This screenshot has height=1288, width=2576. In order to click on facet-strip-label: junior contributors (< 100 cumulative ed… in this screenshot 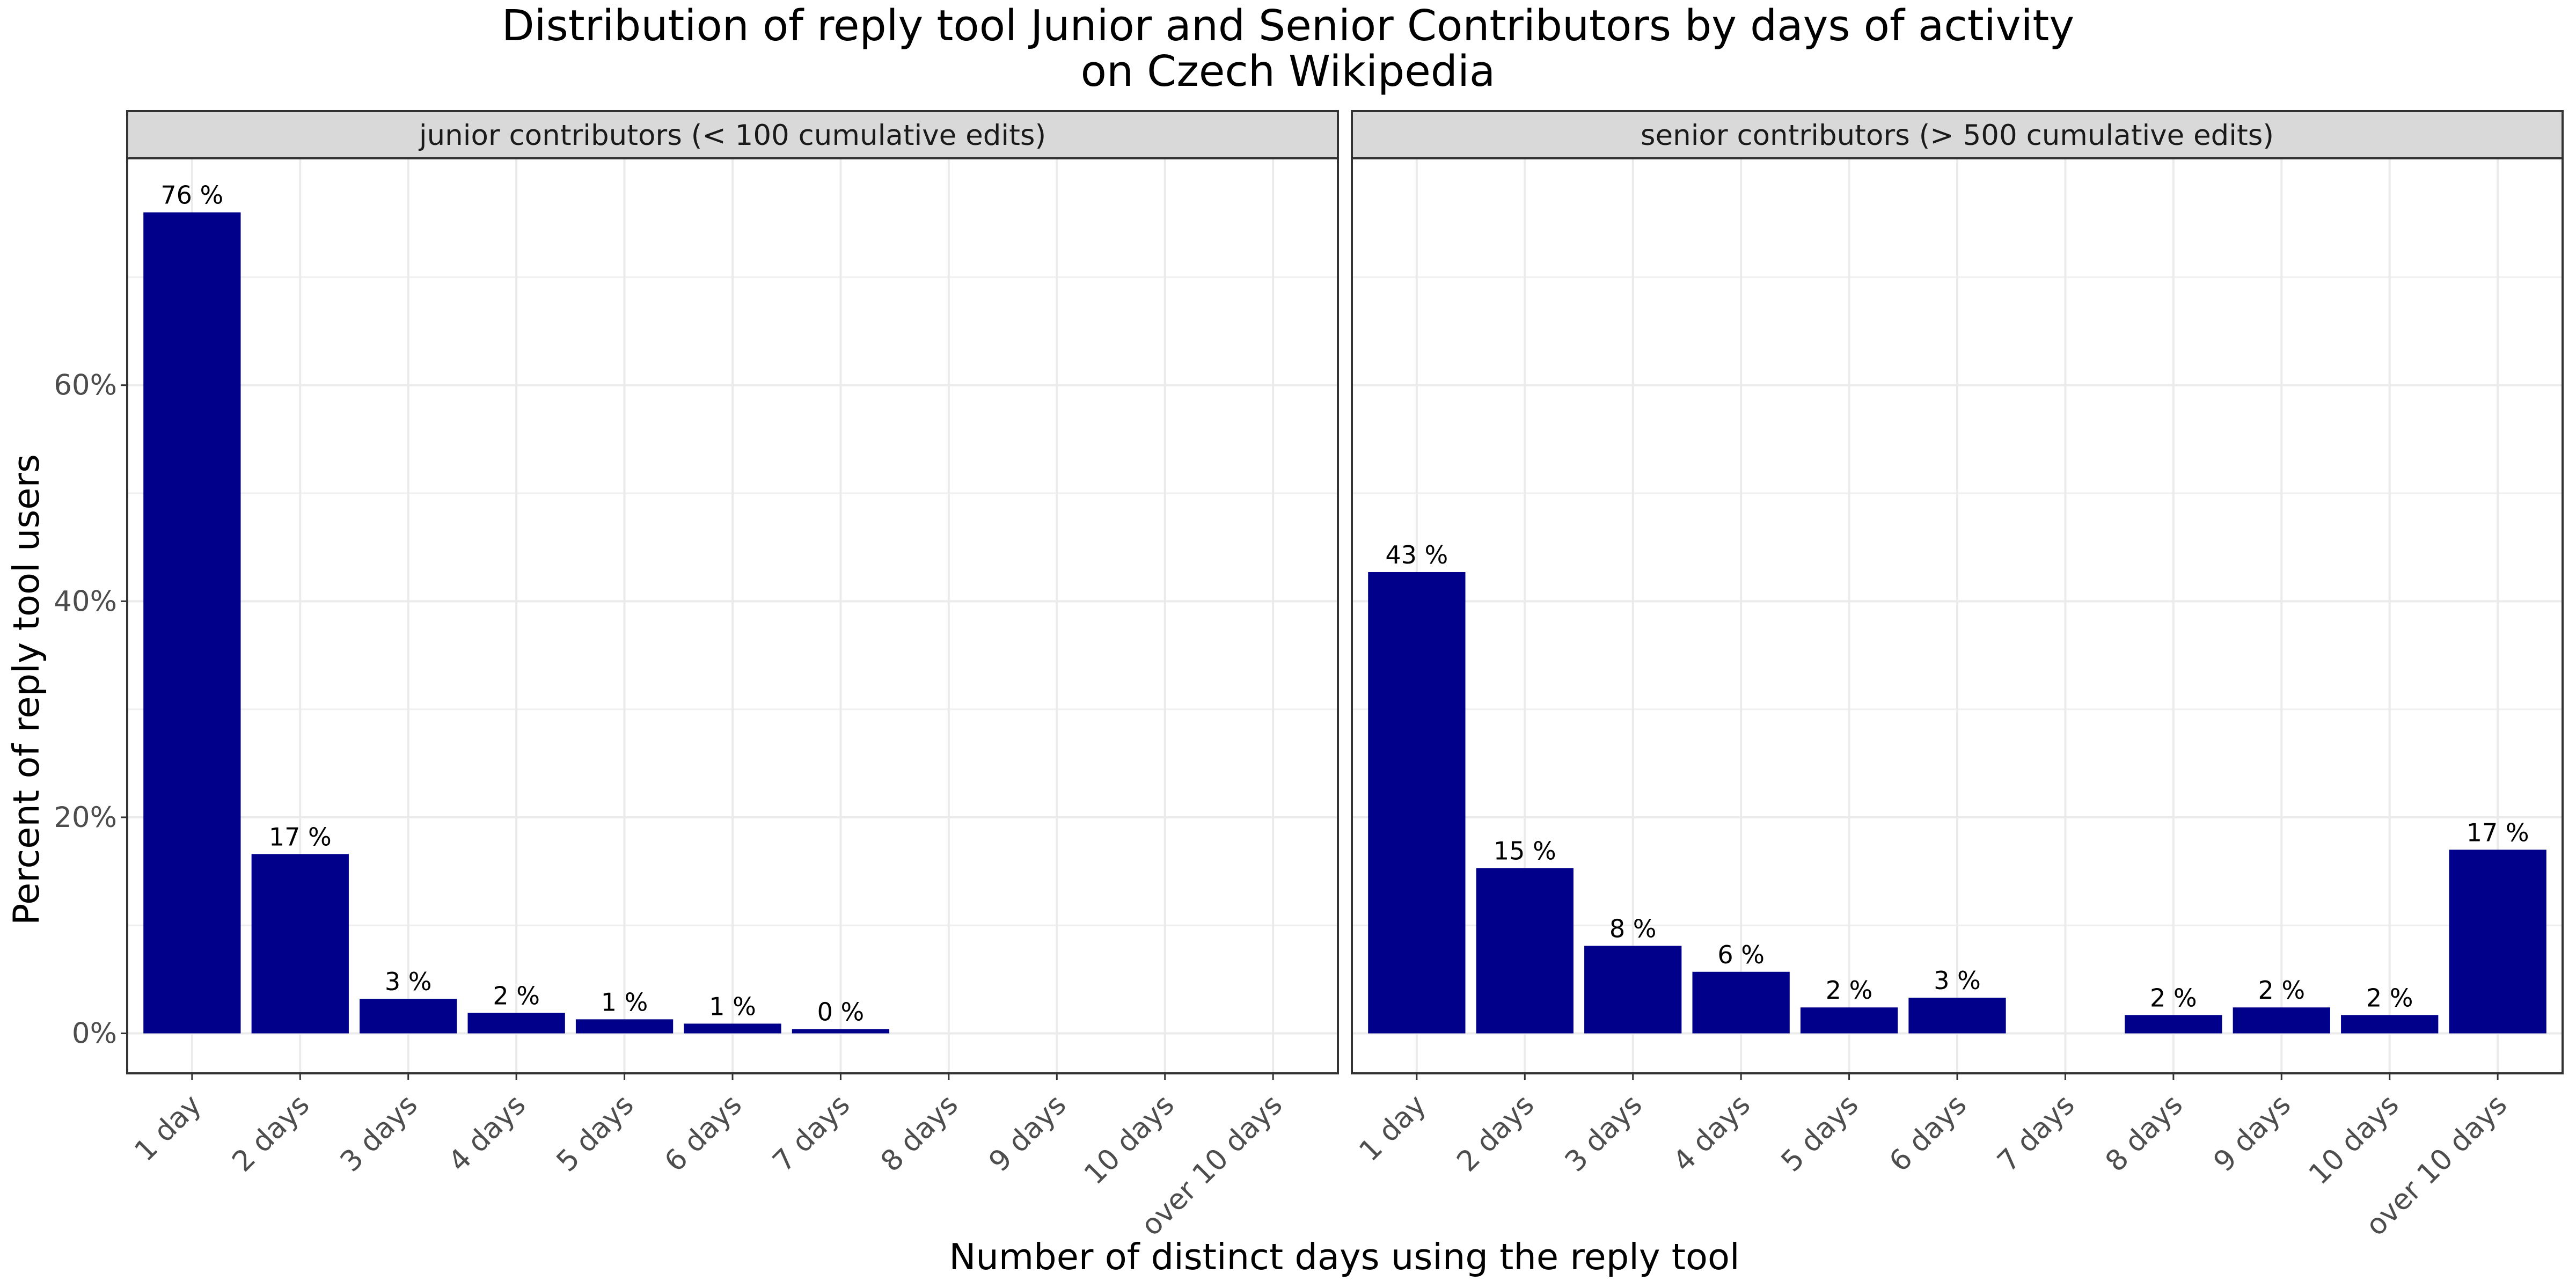, I will do `click(732, 135)`.